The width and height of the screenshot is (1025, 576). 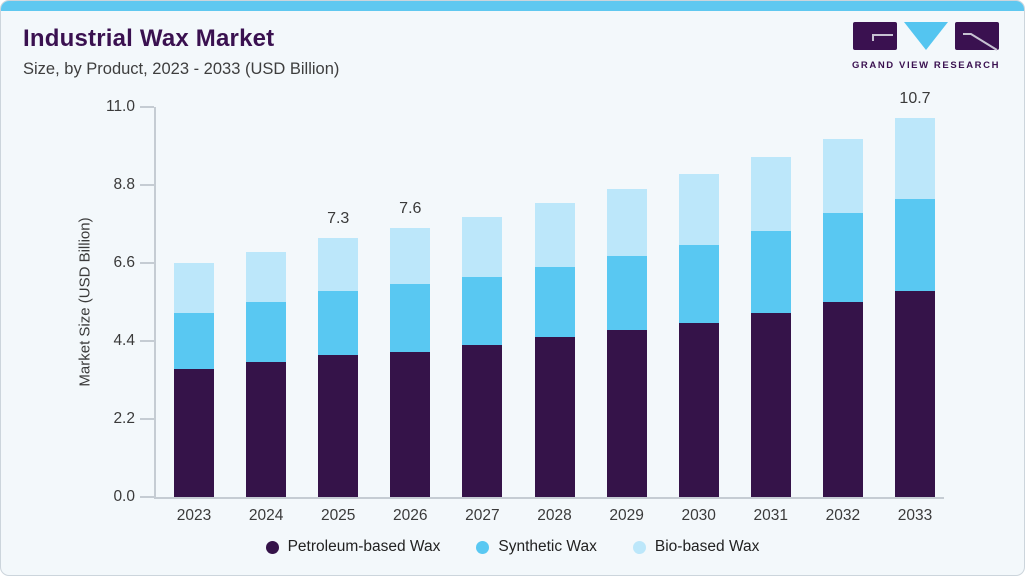 What do you see at coordinates (547, 546) in the screenshot?
I see `legend-label-synthetic: Synthetic Wax` at bounding box center [547, 546].